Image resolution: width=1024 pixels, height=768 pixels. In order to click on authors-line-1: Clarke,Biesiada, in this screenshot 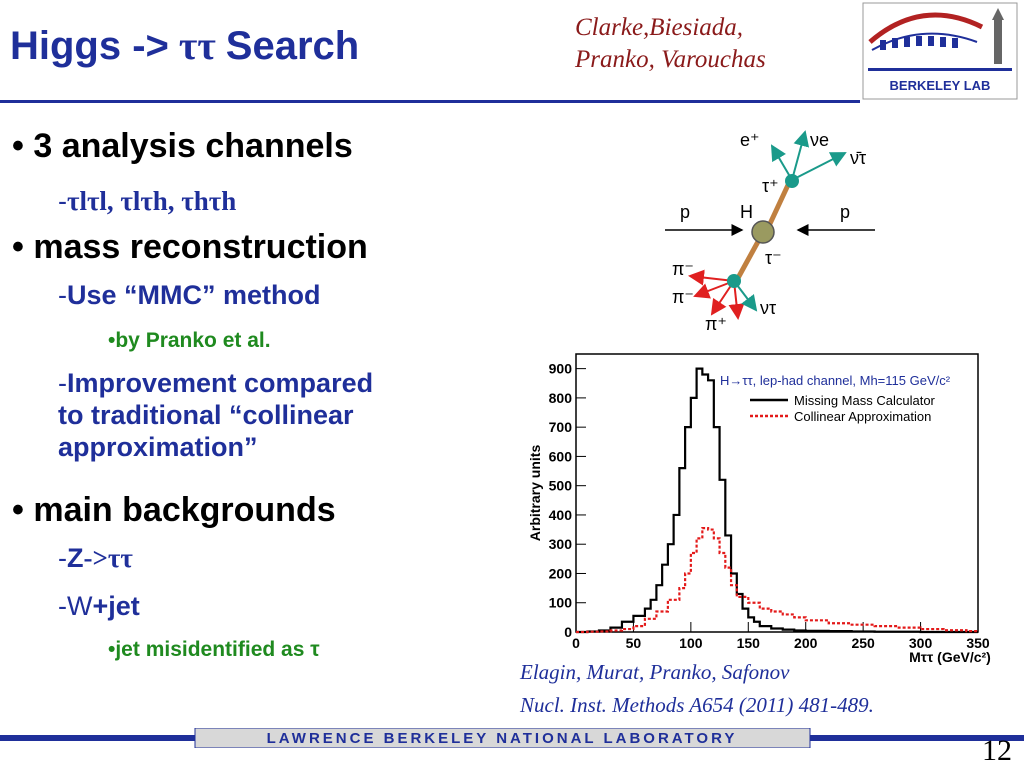, I will do `click(659, 27)`.